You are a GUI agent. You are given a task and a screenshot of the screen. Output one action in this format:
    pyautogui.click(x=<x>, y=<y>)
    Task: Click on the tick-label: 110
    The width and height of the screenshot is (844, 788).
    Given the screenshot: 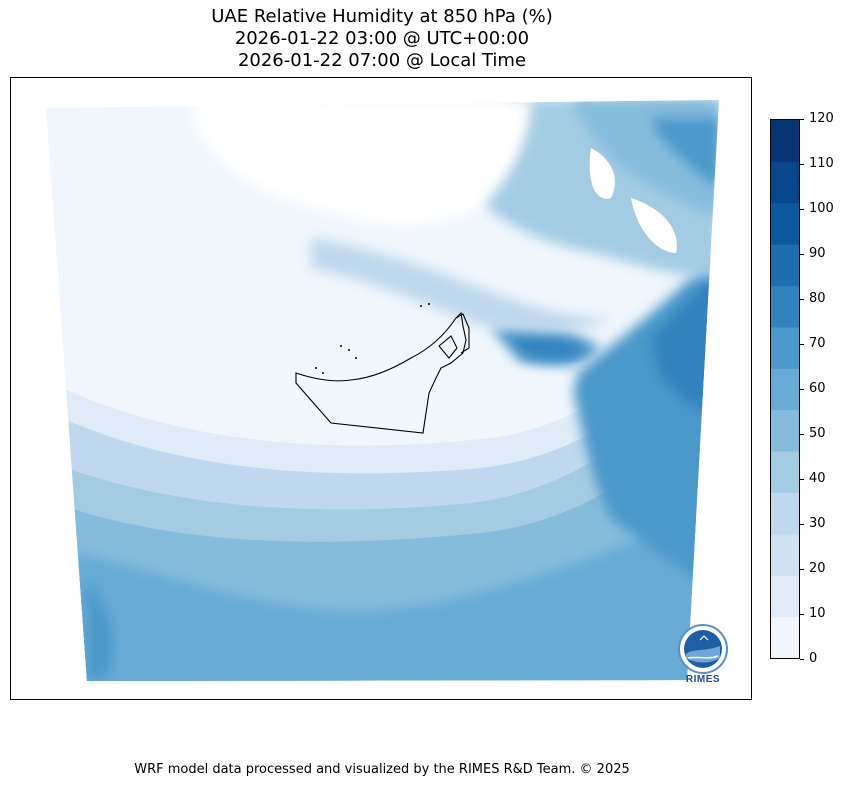 What is the action you would take?
    pyautogui.click(x=821, y=163)
    